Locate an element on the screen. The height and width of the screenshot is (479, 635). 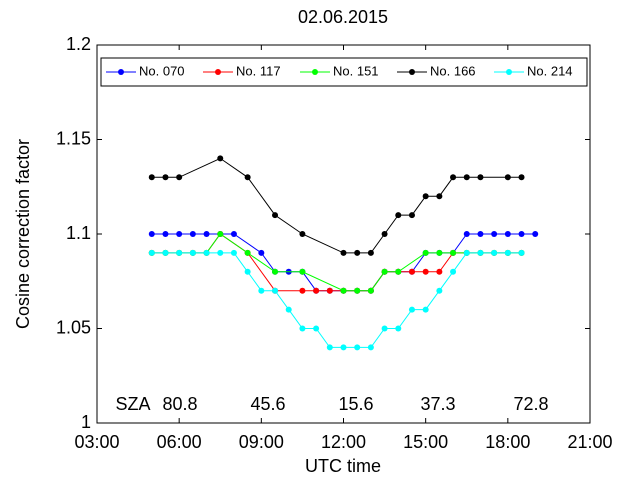
legend-label: No. 070 is located at coordinates (162, 70).